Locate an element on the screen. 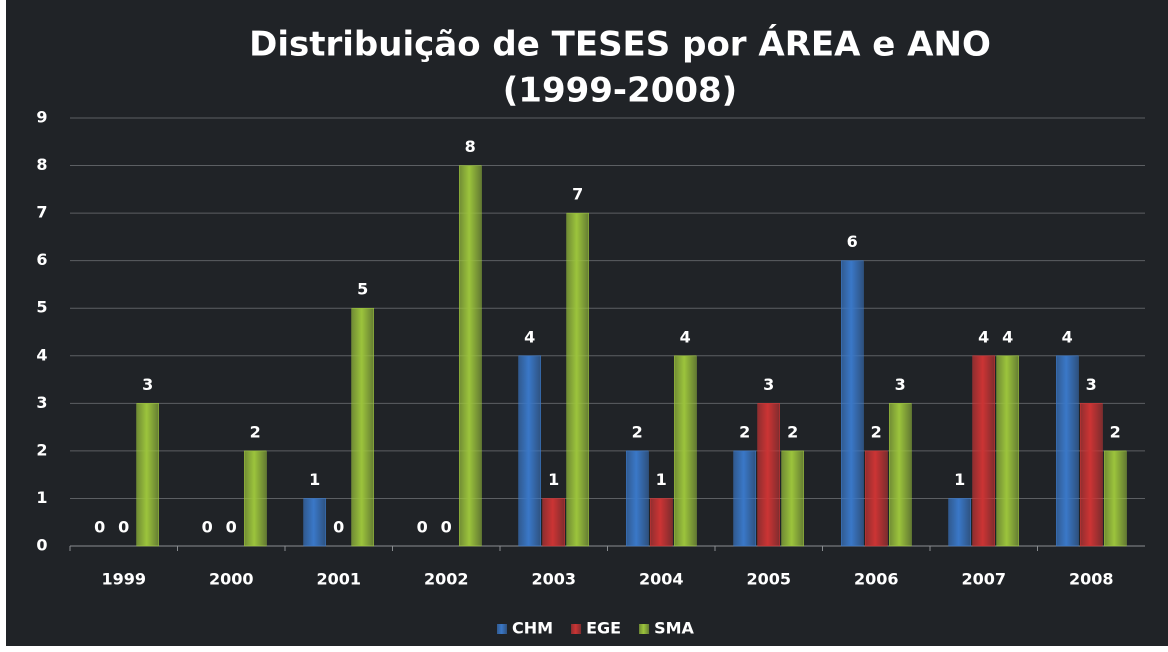 This screenshot has width=1168, height=652. x-tick-label: 1999 is located at coordinates (123, 579).